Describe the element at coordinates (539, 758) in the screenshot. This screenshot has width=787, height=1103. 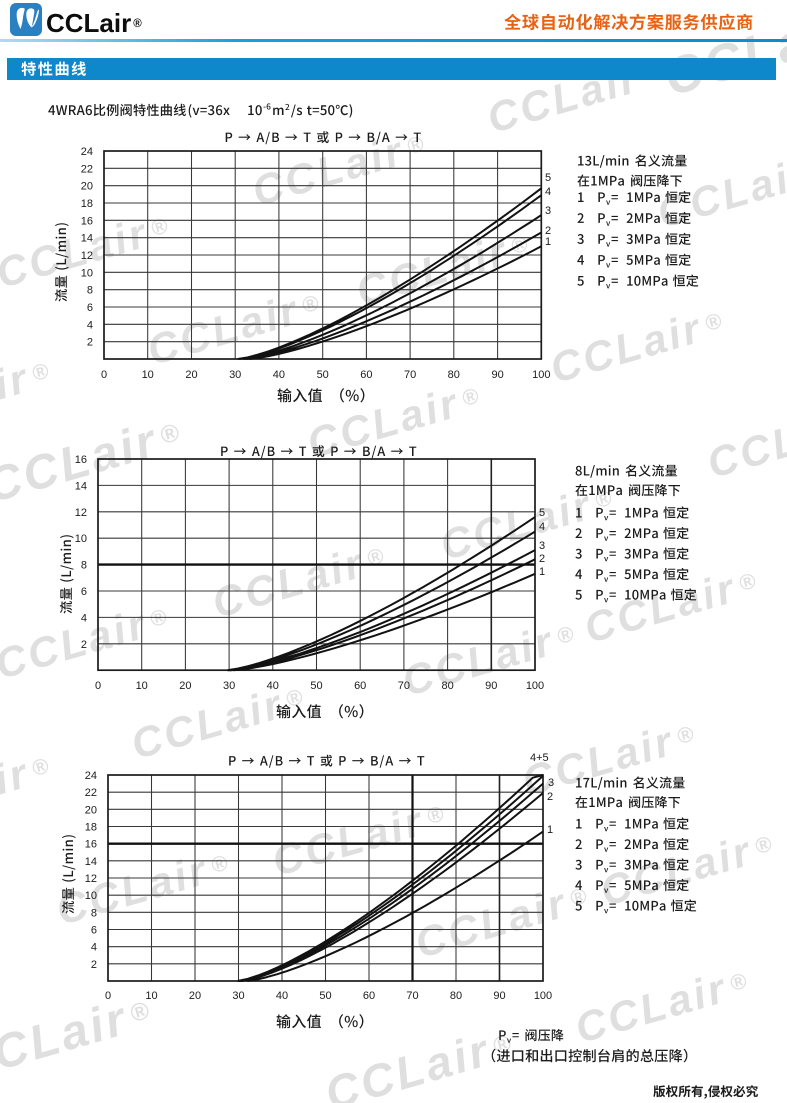
I see `svg-text: 4+5` at that location.